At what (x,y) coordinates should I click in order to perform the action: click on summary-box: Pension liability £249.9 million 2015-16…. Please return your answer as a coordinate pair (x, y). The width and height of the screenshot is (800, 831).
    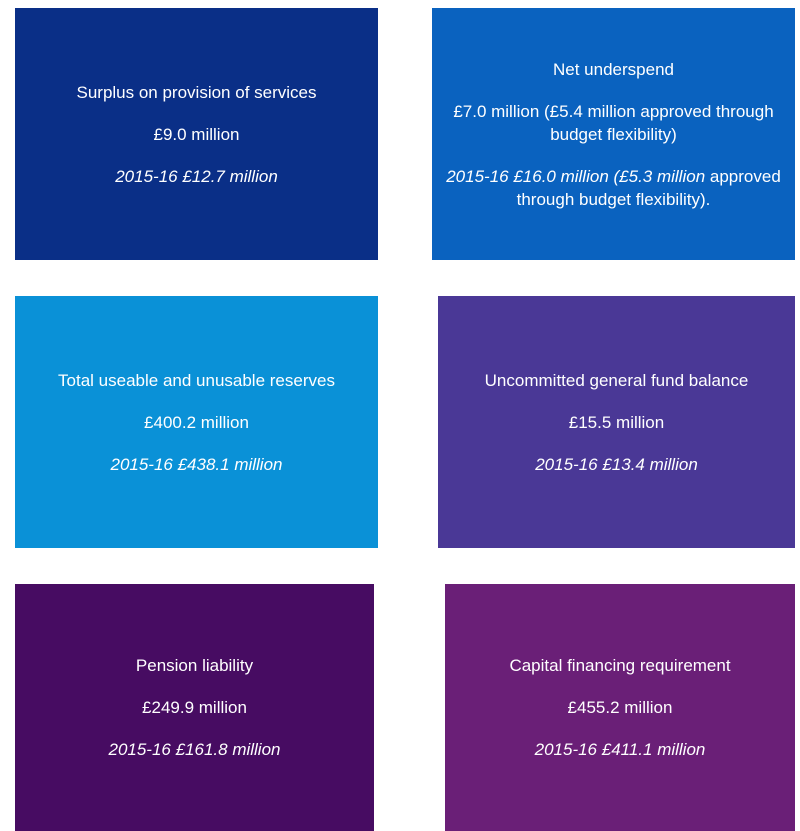
    Looking at the image, I should click on (194, 707).